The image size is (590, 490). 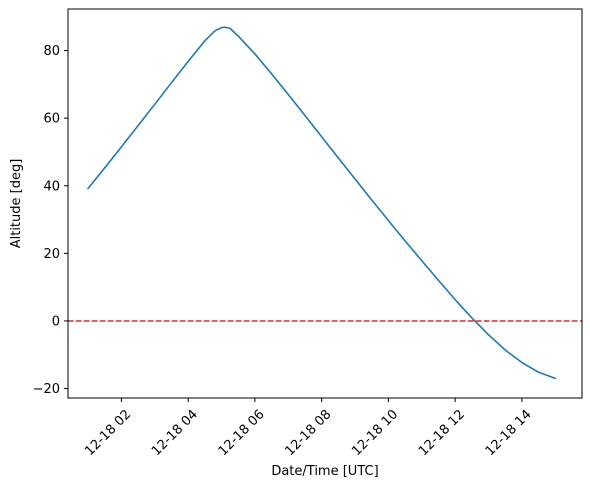 I want to click on x-tick-label: 12-18 06, so click(x=242, y=433).